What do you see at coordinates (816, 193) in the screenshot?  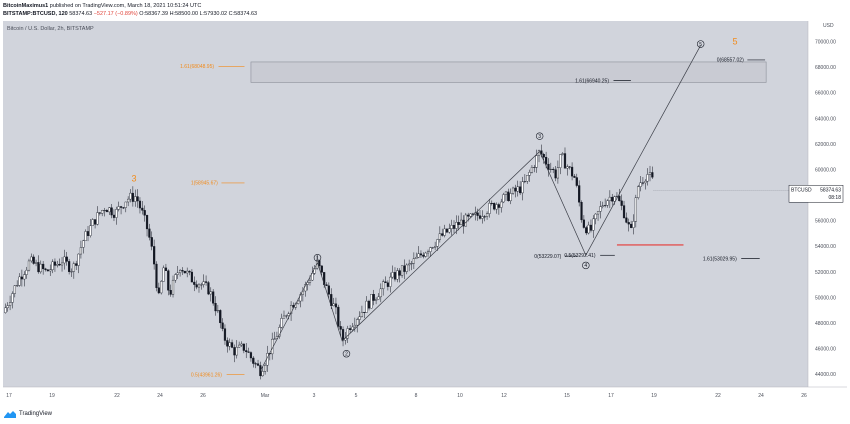 I see `last-price-tag` at bounding box center [816, 193].